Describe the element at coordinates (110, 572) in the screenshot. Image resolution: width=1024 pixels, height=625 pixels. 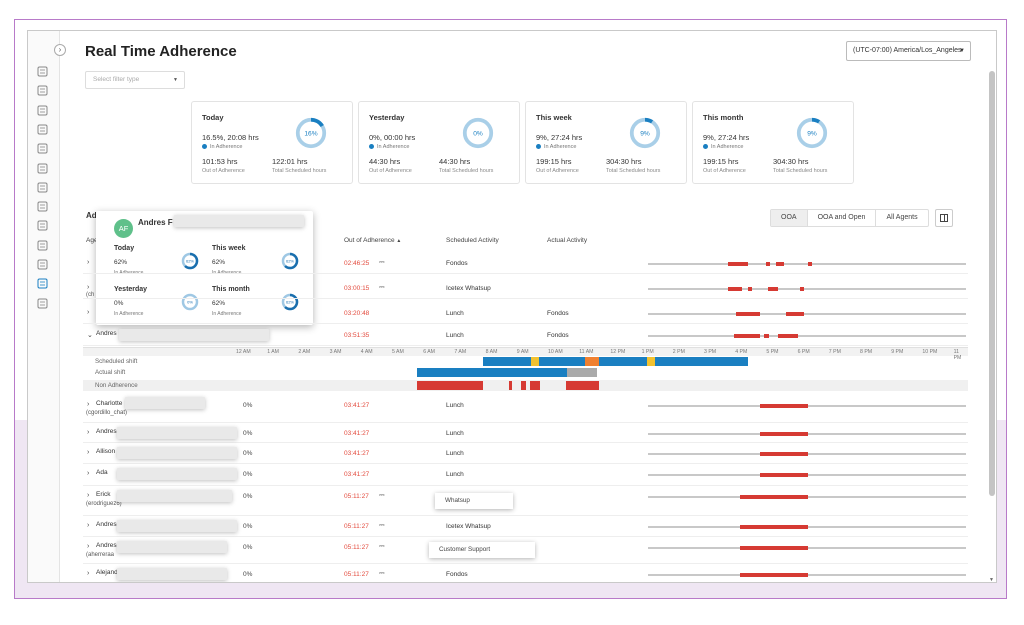
I see `agent-name: Alejandra` at that location.